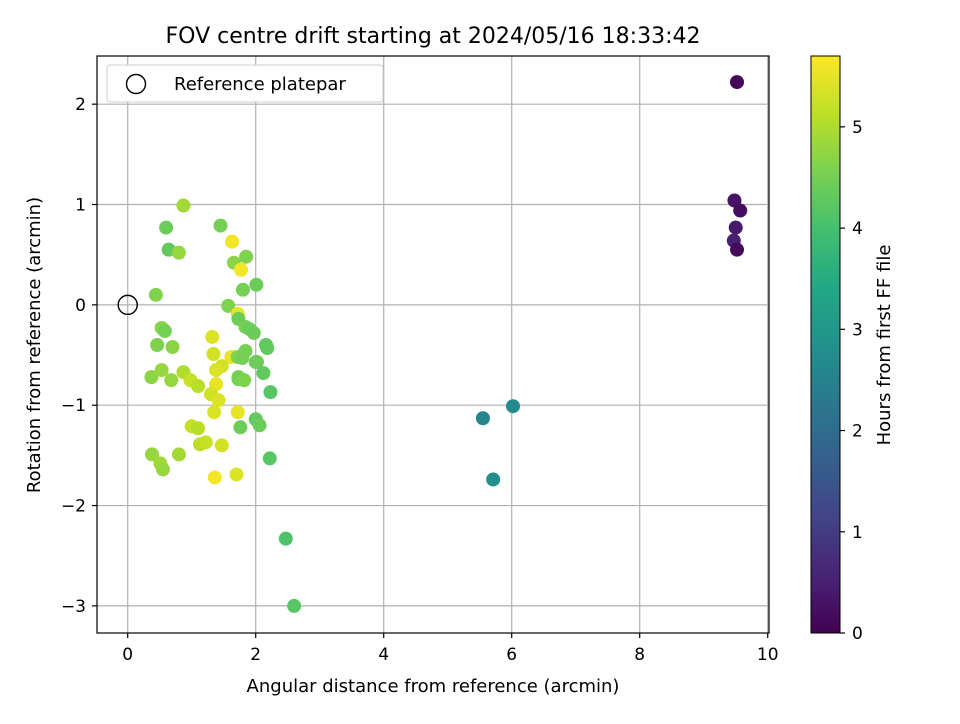 The image size is (960, 724). I want to click on colorbar-tick-label: 2, so click(857, 432).